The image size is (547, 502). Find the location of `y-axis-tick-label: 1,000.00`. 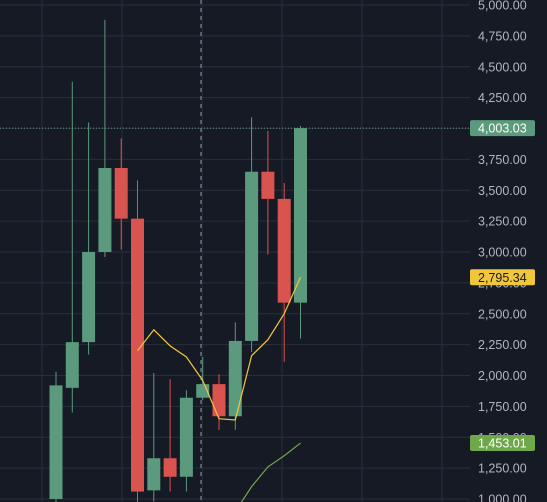

y-axis-tick-label: 1,000.00 is located at coordinates (502, 497).